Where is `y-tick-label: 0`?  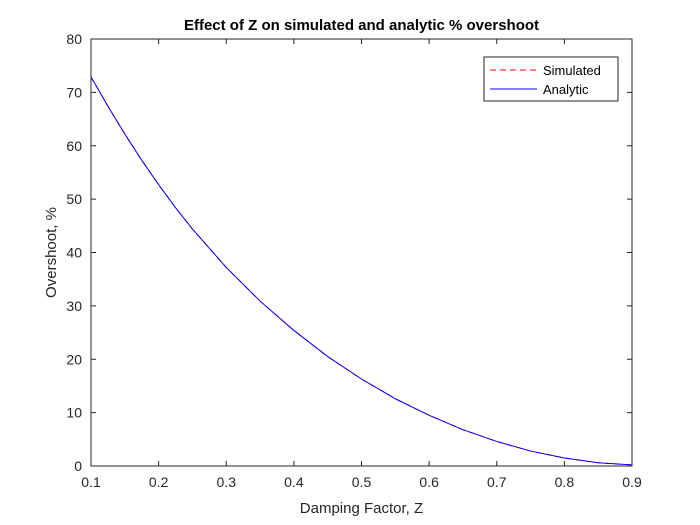
y-tick-label: 0 is located at coordinates (78, 466).